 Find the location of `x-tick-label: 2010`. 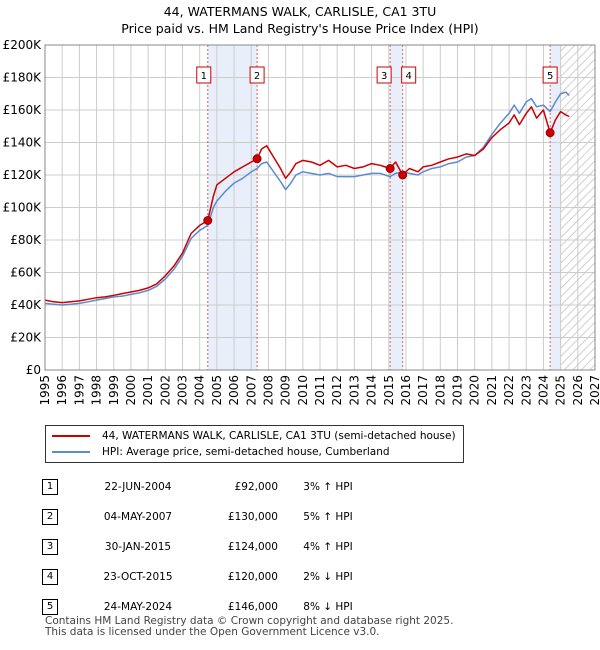

x-tick-label: 2010 is located at coordinates (303, 390).